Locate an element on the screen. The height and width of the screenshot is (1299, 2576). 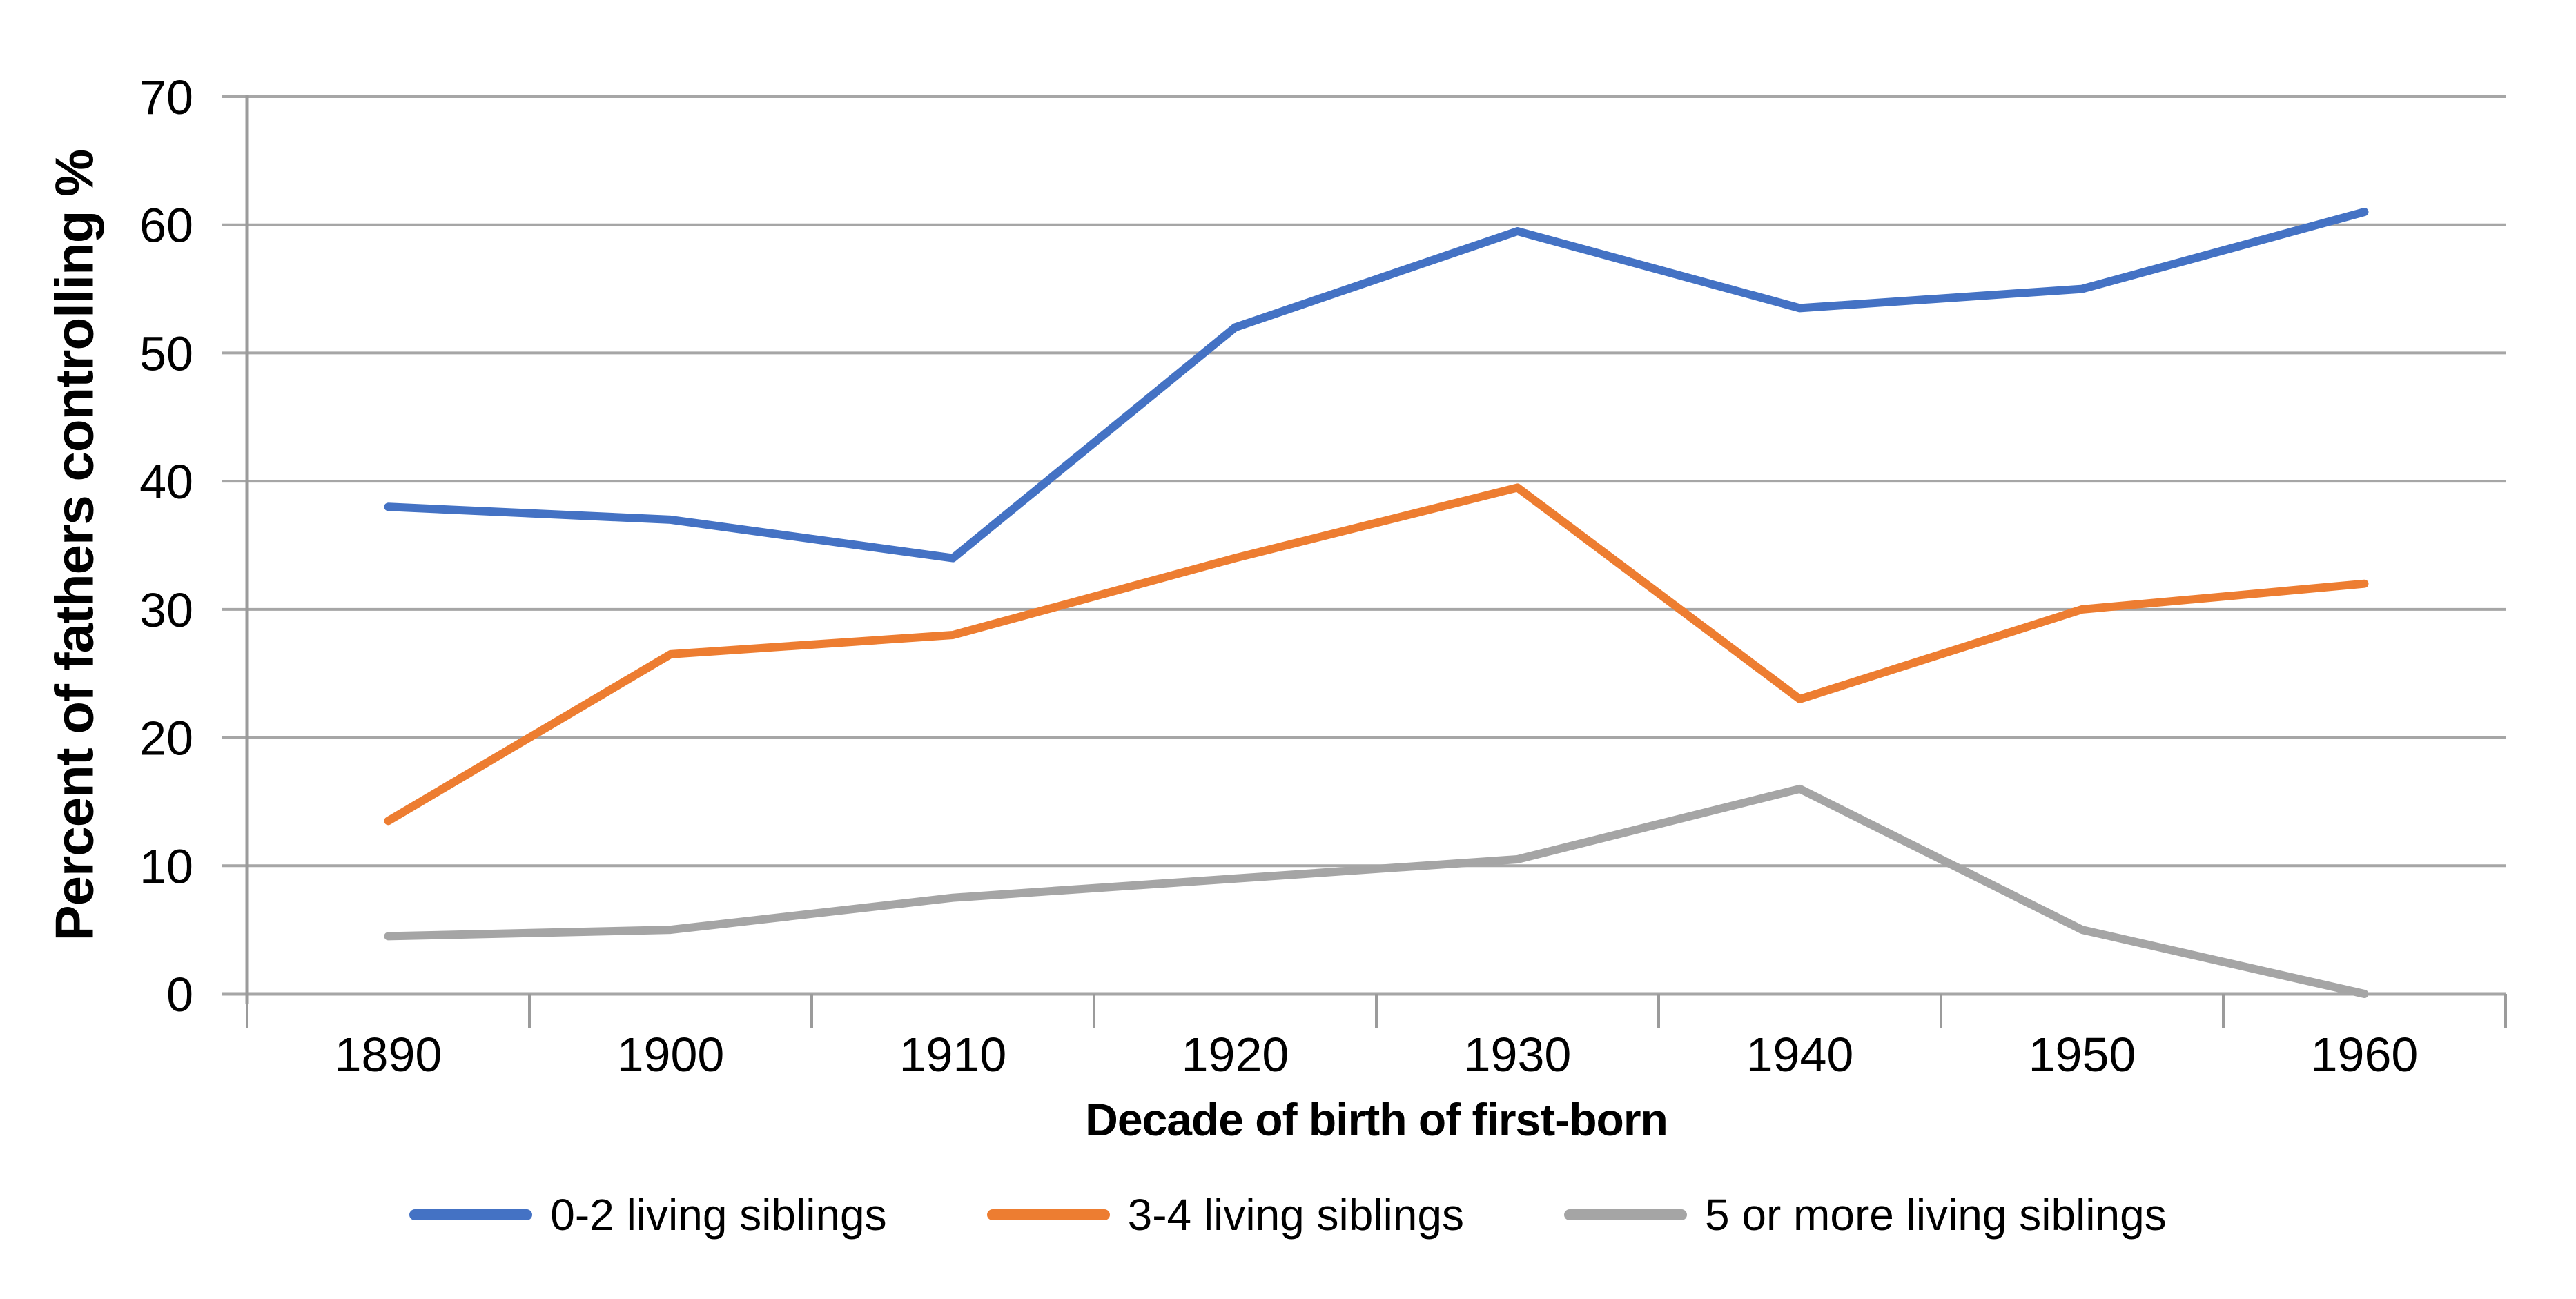
x-axis-title: Decade of birth of first-born is located at coordinates (1376, 1120).